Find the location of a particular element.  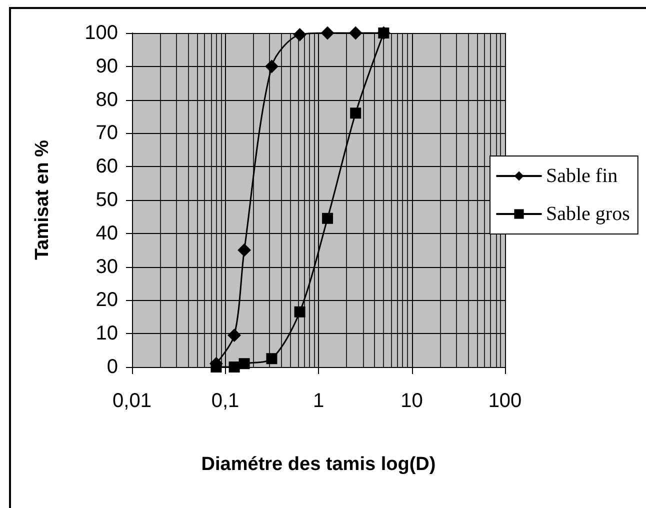

legend-label: Sable fin is located at coordinates (582, 176).